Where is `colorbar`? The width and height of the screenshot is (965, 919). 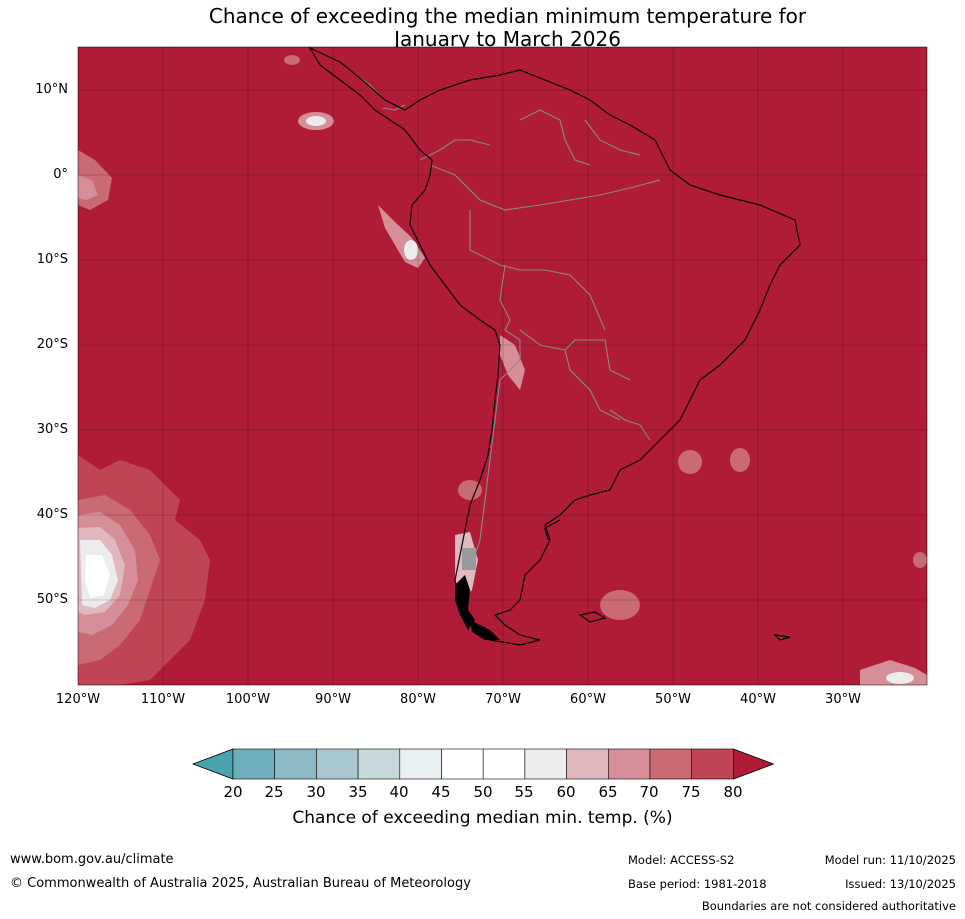 colorbar is located at coordinates (483, 764).